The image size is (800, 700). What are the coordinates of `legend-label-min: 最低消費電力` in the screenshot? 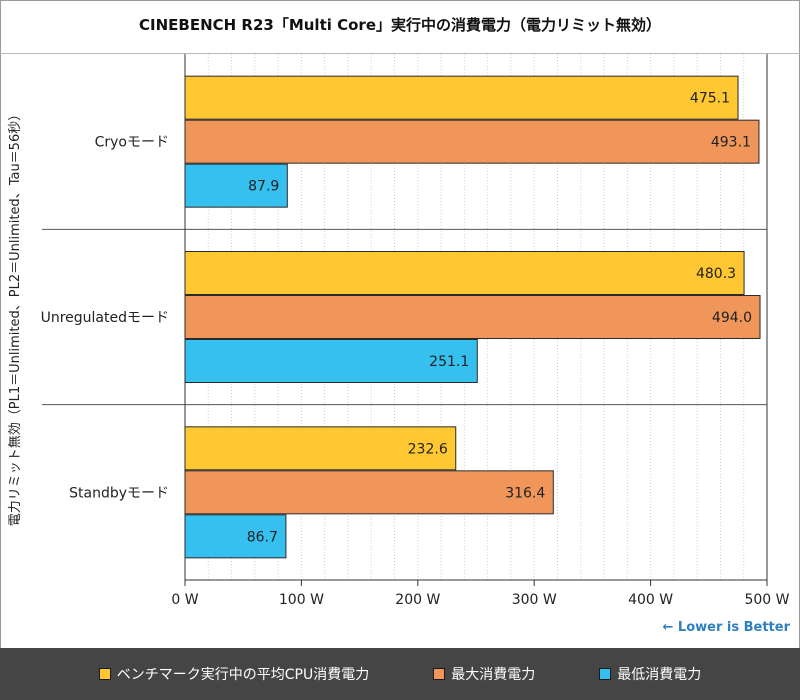 It's located at (659, 675).